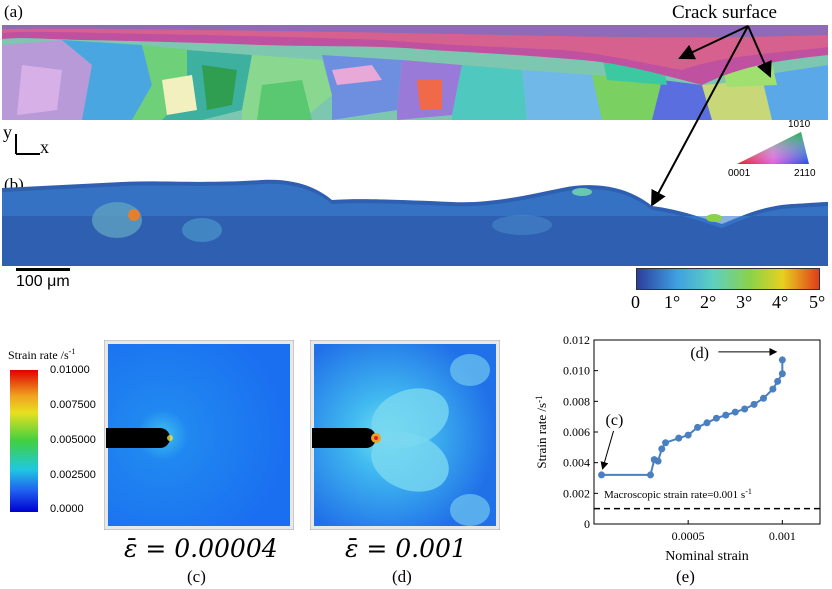 The image size is (832, 589). Describe the element at coordinates (73, 405) in the screenshot. I see `legend-tick-1: 0.007500` at that location.